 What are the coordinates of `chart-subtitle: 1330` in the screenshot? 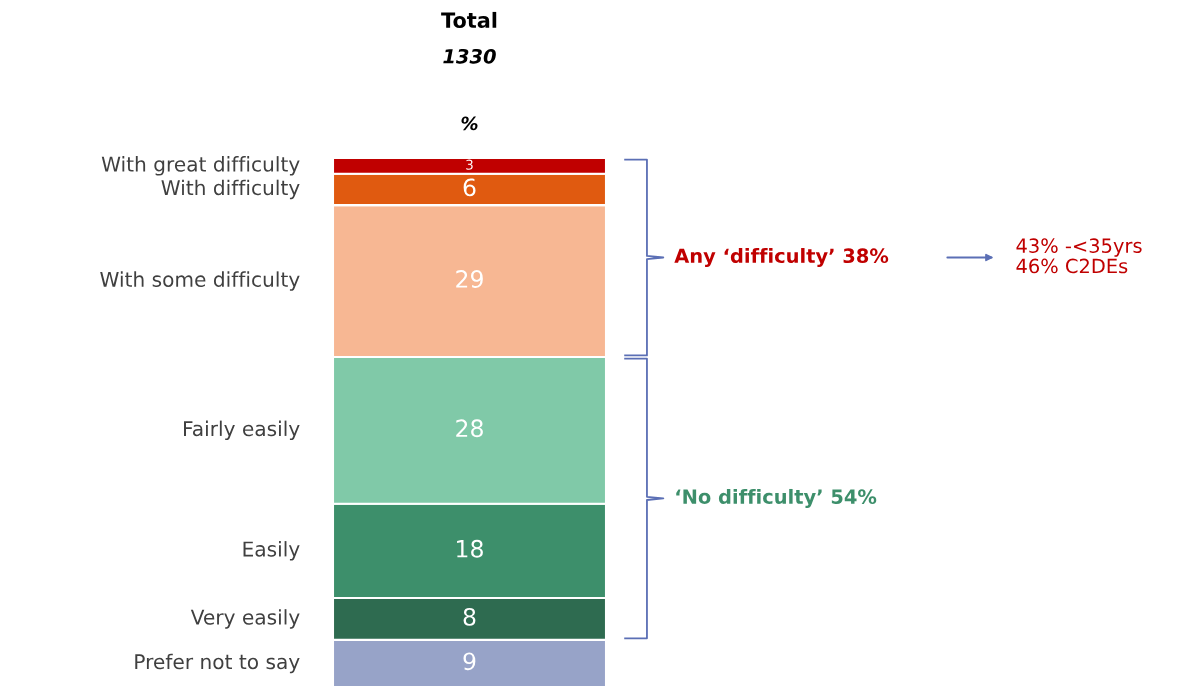 It's located at (469, 56).